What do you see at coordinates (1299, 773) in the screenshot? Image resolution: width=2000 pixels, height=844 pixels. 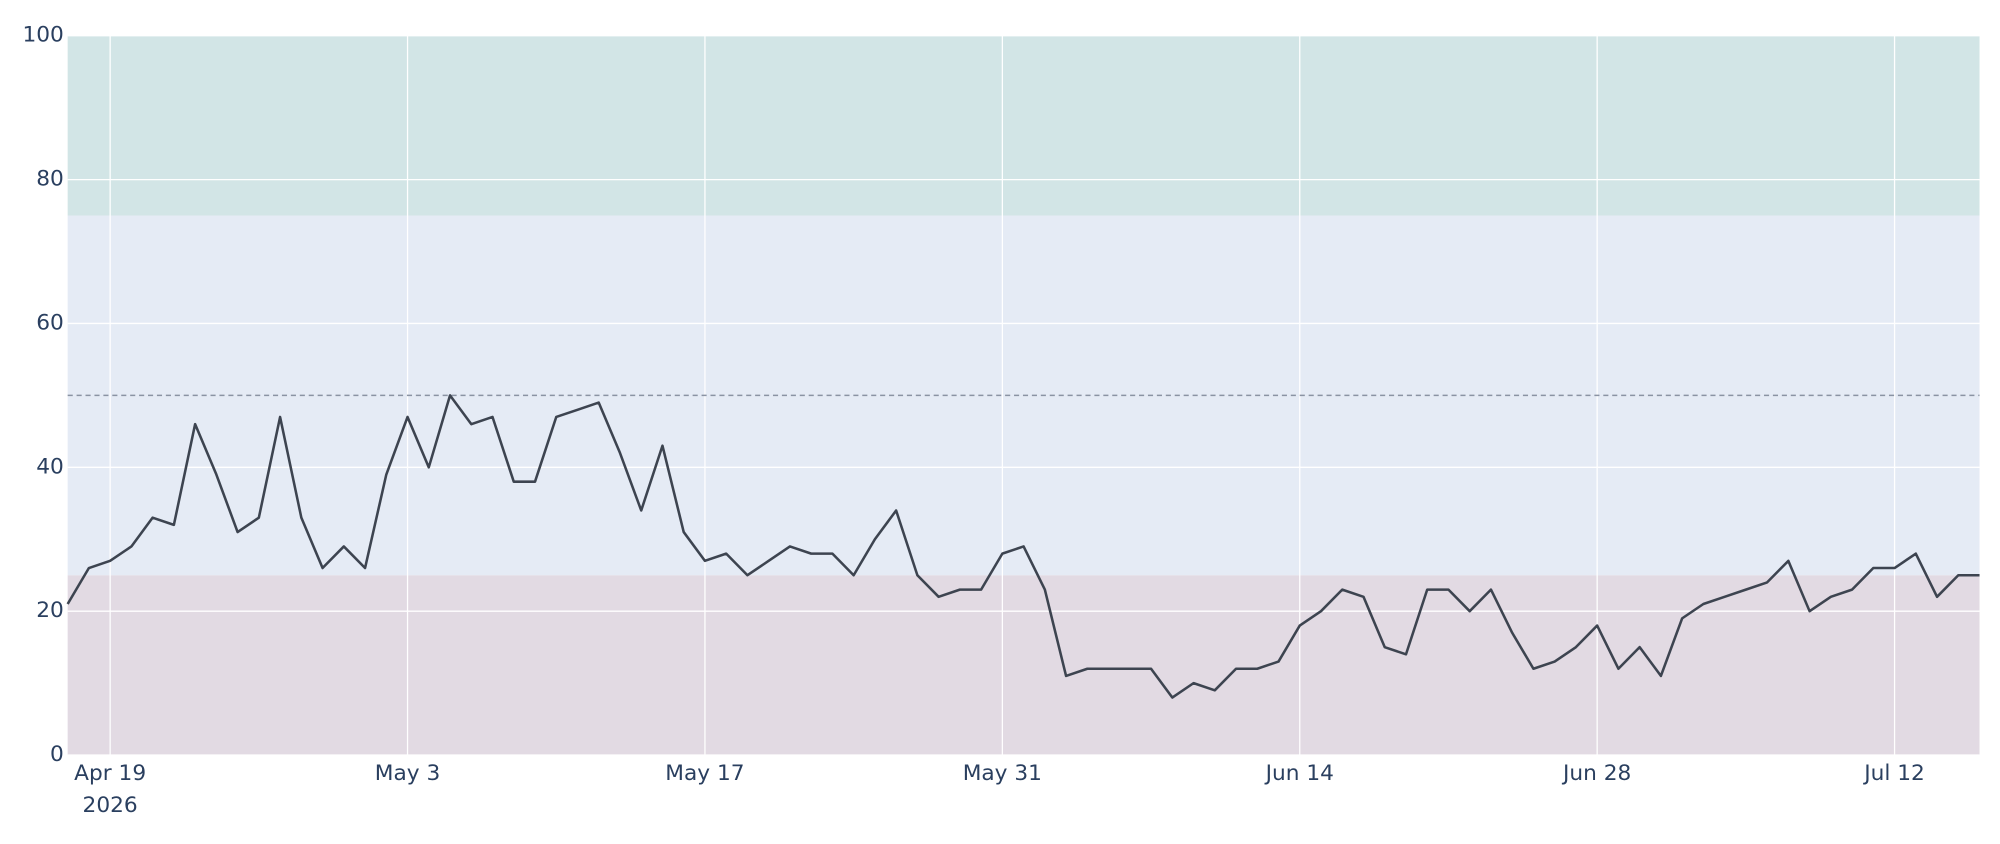 I see `x-tick-label: Jun 14` at bounding box center [1299, 773].